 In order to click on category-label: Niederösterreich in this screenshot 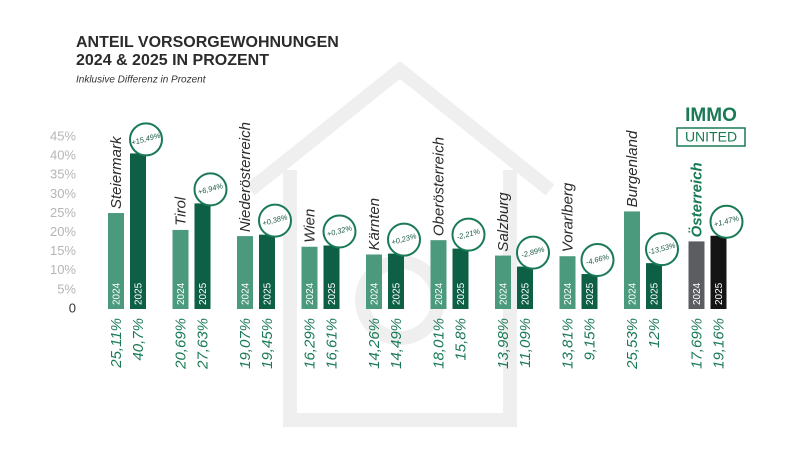, I will do `click(245, 177)`.